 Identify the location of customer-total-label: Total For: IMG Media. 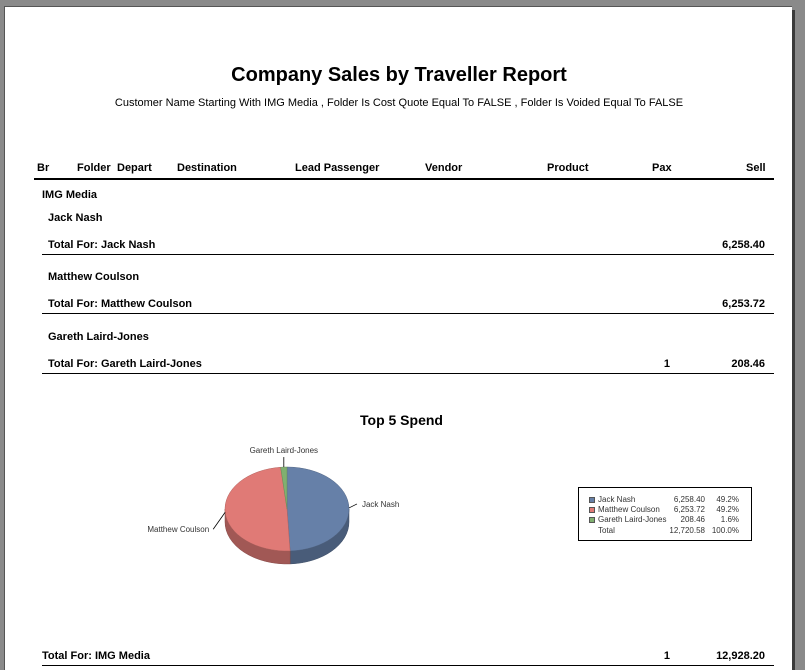
(96, 656).